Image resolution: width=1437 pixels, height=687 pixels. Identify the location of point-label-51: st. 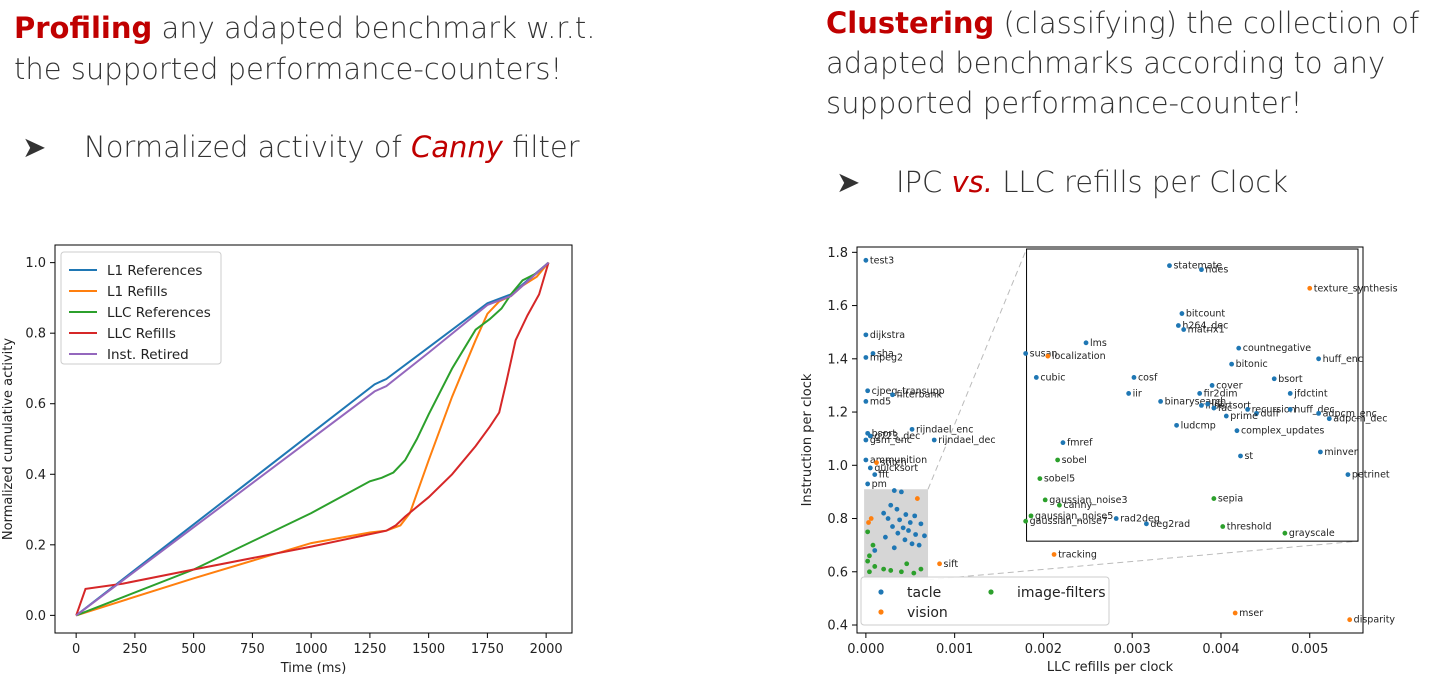
(1248, 456).